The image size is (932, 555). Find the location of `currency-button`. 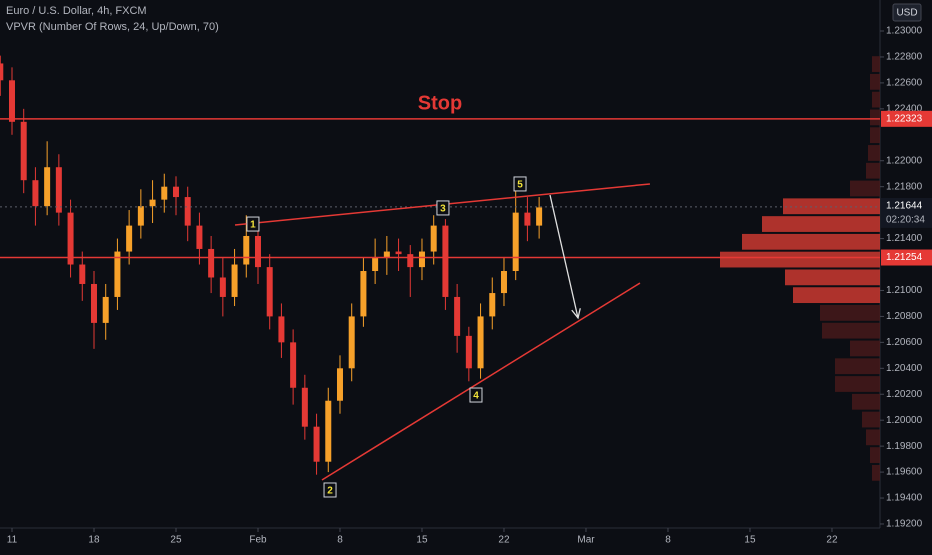

currency-button is located at coordinates (907, 12).